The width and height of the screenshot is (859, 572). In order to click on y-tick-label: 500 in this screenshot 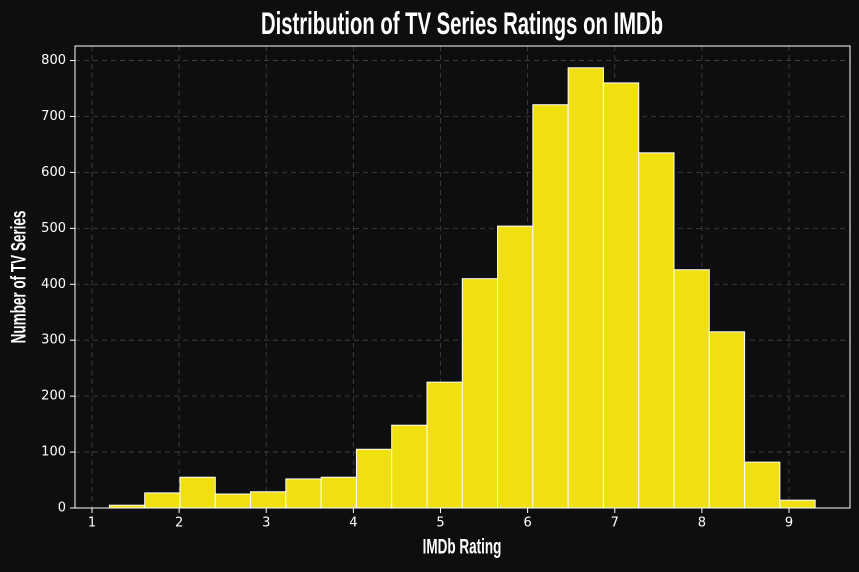, I will do `click(53, 228)`.